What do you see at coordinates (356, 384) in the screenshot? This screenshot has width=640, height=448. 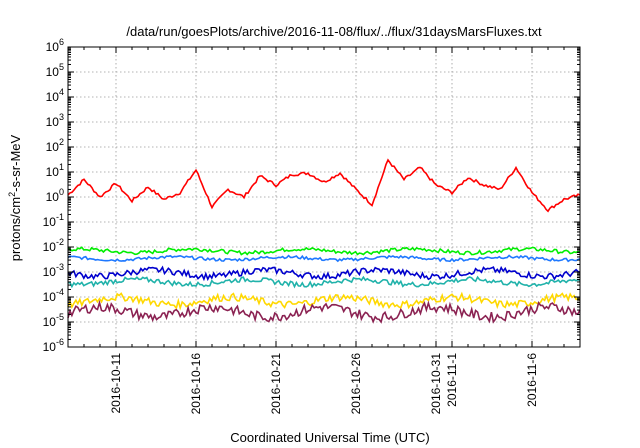 I see `x-tick-label: 2016-10-26` at bounding box center [356, 384].